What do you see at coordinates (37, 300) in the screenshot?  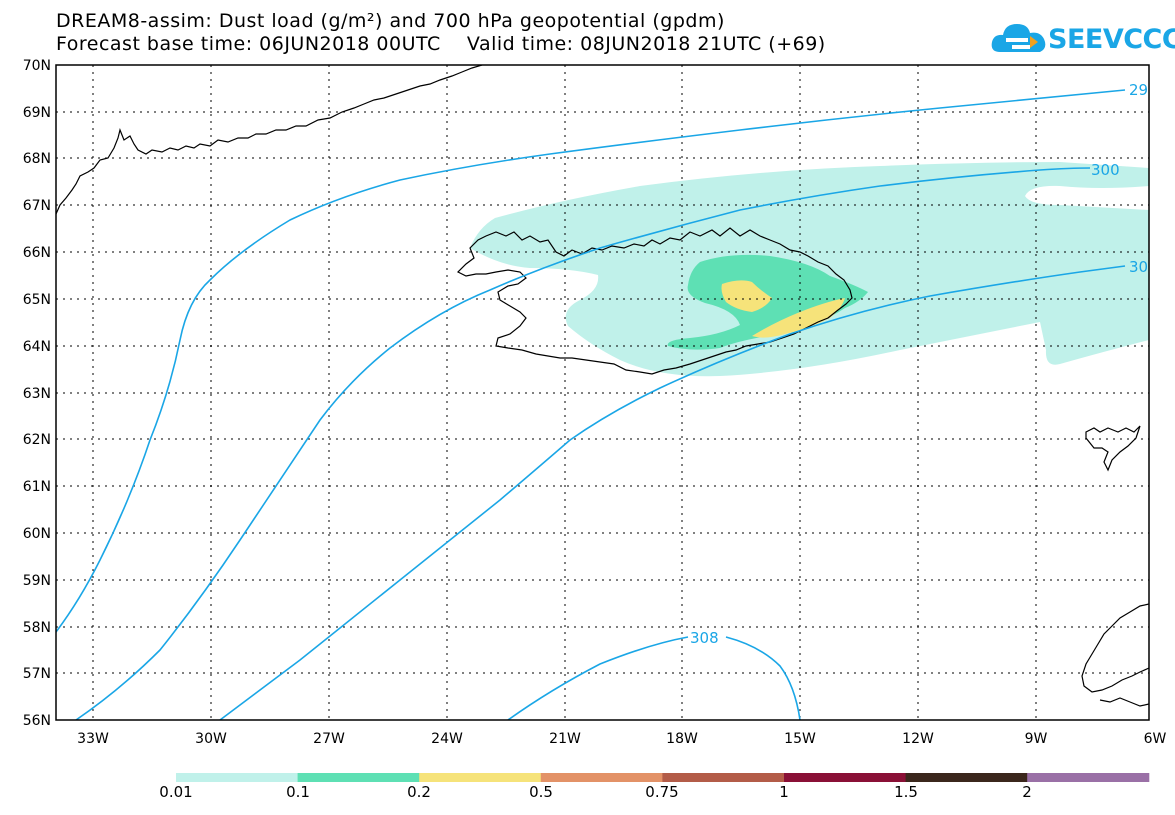 I see `lat-label: 65N` at bounding box center [37, 300].